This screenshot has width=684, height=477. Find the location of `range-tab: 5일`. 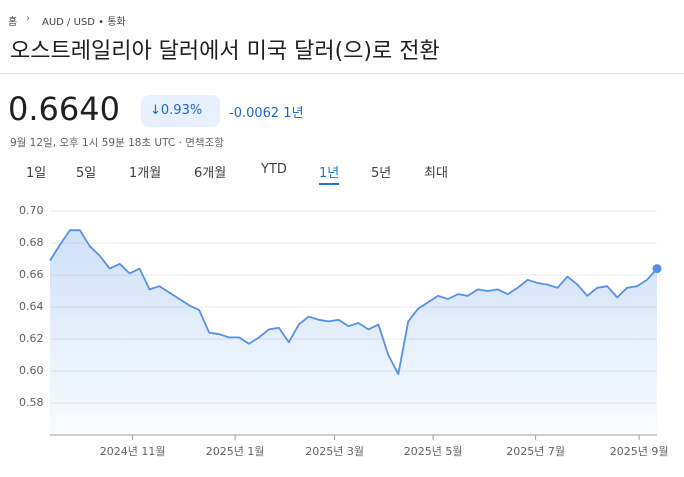

range-tab: 5일 is located at coordinates (86, 173).